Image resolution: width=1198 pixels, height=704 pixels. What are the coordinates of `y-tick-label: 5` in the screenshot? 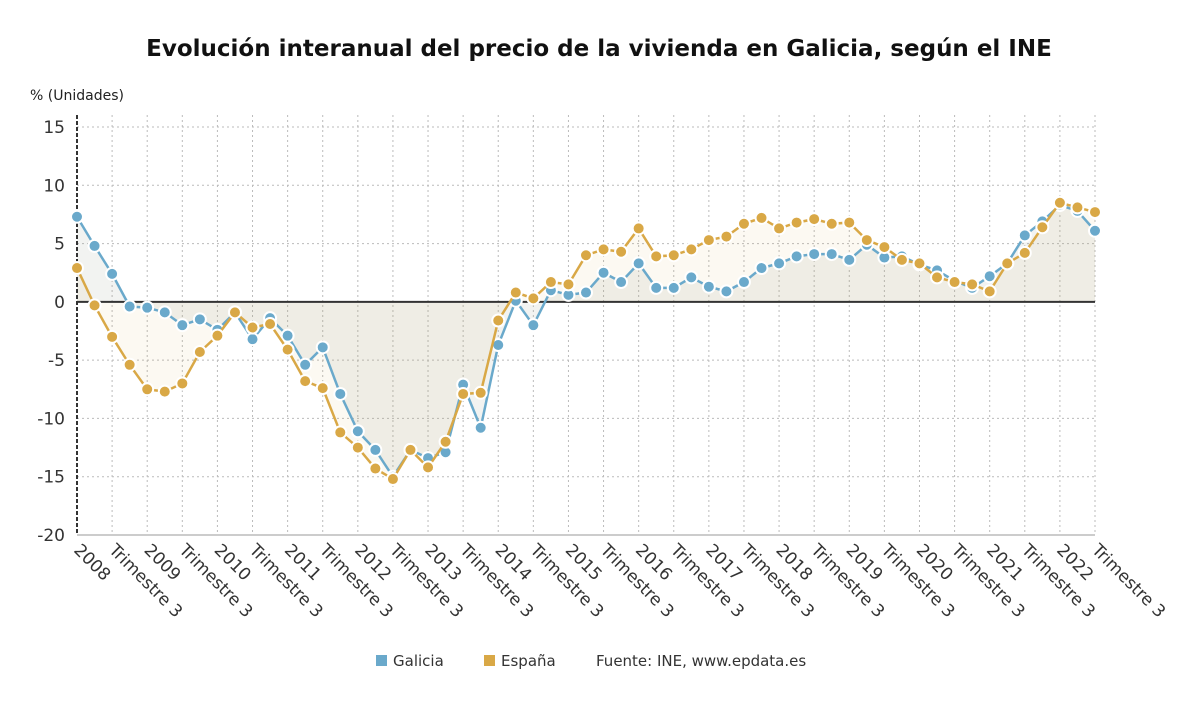 It's located at (59, 245).